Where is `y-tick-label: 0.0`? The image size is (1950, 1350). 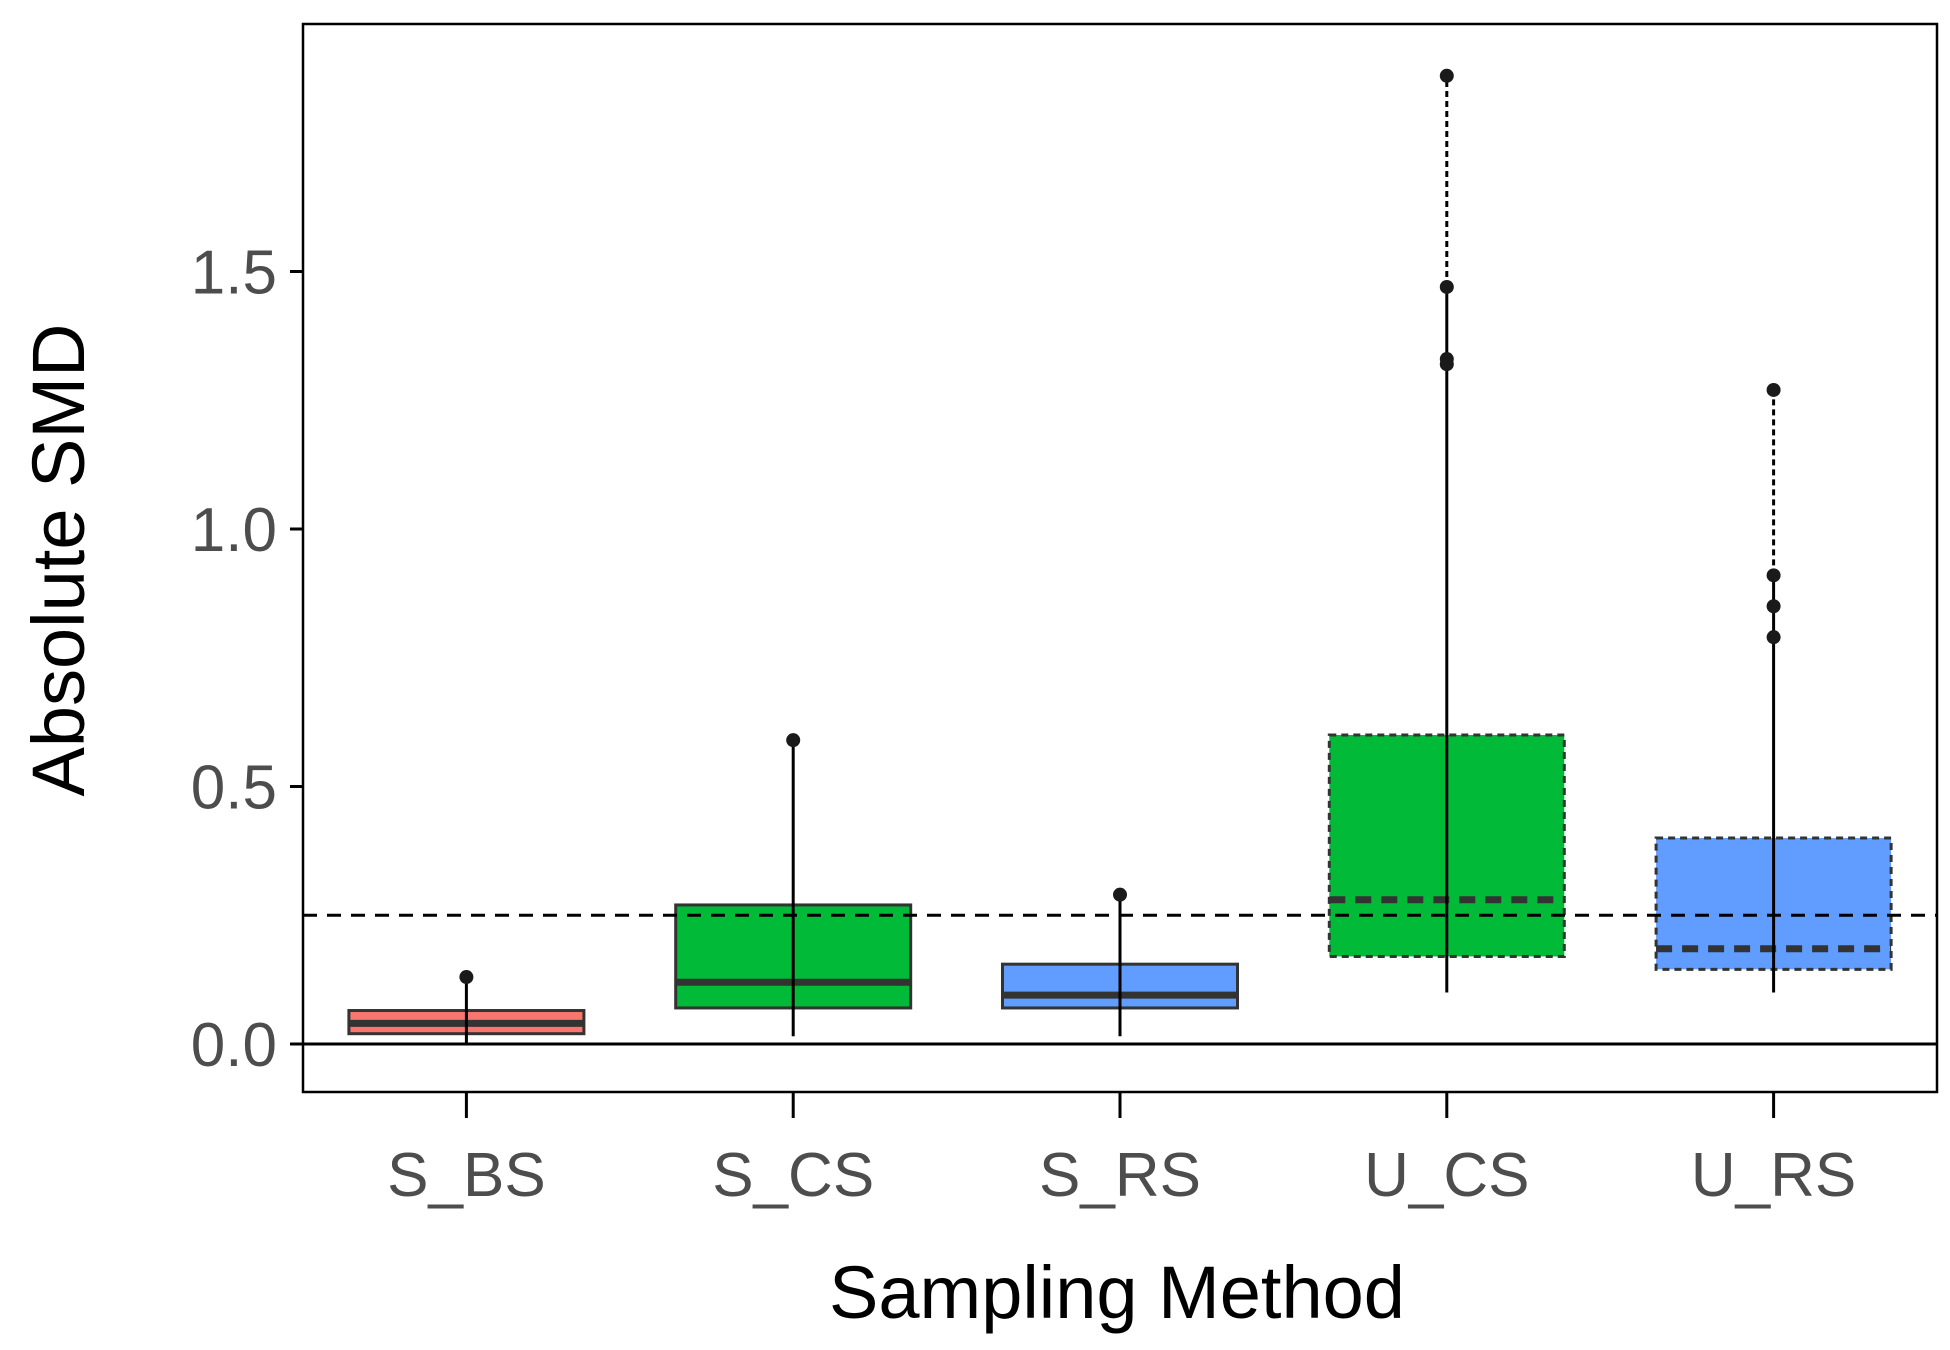
y-tick-label: 0.0 is located at coordinates (234, 1045).